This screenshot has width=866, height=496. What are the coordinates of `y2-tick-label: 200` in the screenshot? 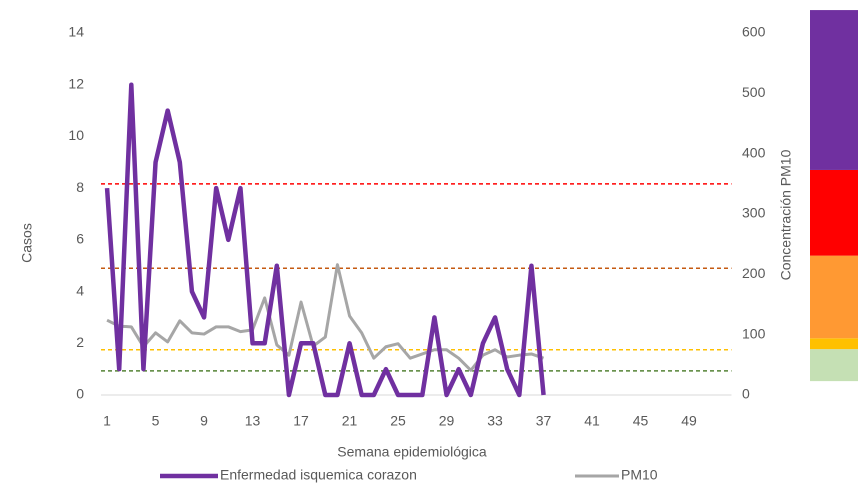 It's located at (754, 273).